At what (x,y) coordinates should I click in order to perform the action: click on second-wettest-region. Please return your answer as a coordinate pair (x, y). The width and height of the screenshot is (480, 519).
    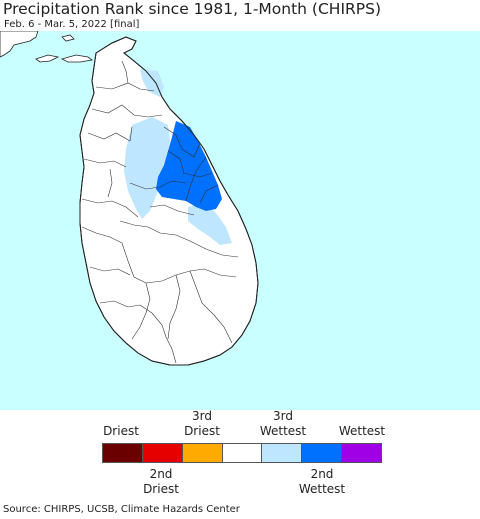
    Looking at the image, I should click on (189, 166).